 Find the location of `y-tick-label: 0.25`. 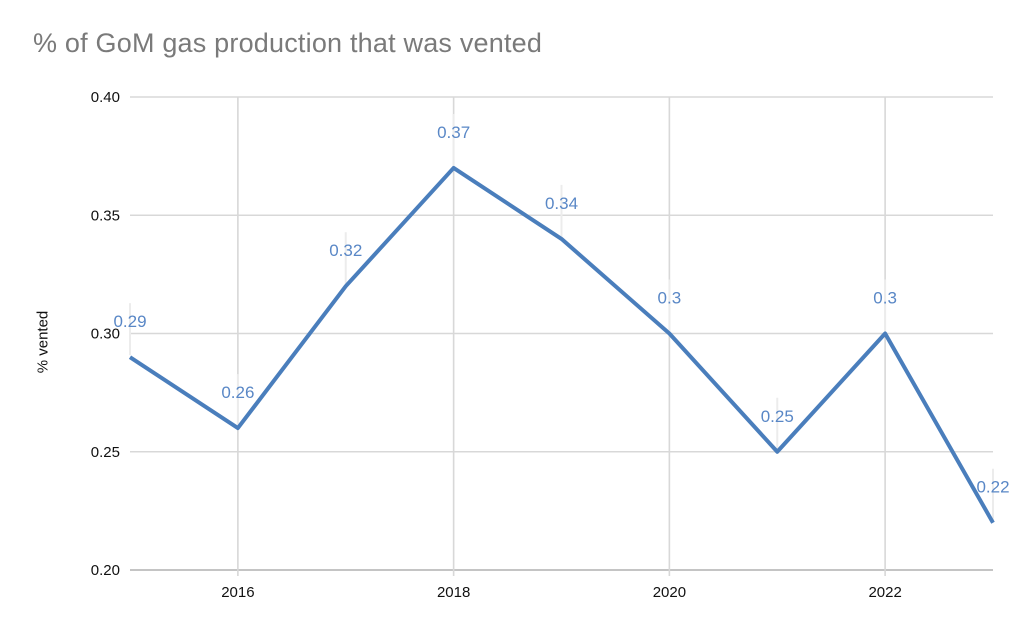

y-tick-label: 0.25 is located at coordinates (105, 452).